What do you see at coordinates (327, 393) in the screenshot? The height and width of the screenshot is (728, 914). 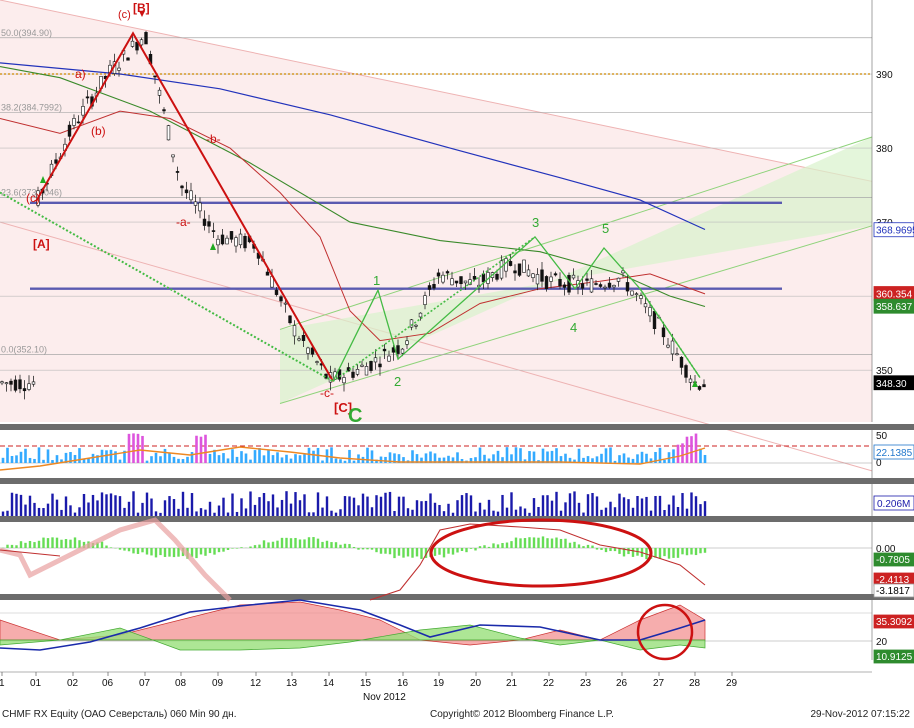 I see `wave-label: -c-` at bounding box center [327, 393].